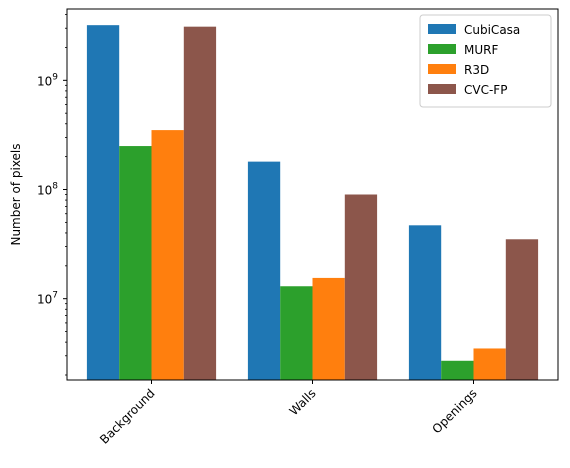  What do you see at coordinates (127, 416) in the screenshot?
I see `x-tick-label-background: Background` at bounding box center [127, 416].